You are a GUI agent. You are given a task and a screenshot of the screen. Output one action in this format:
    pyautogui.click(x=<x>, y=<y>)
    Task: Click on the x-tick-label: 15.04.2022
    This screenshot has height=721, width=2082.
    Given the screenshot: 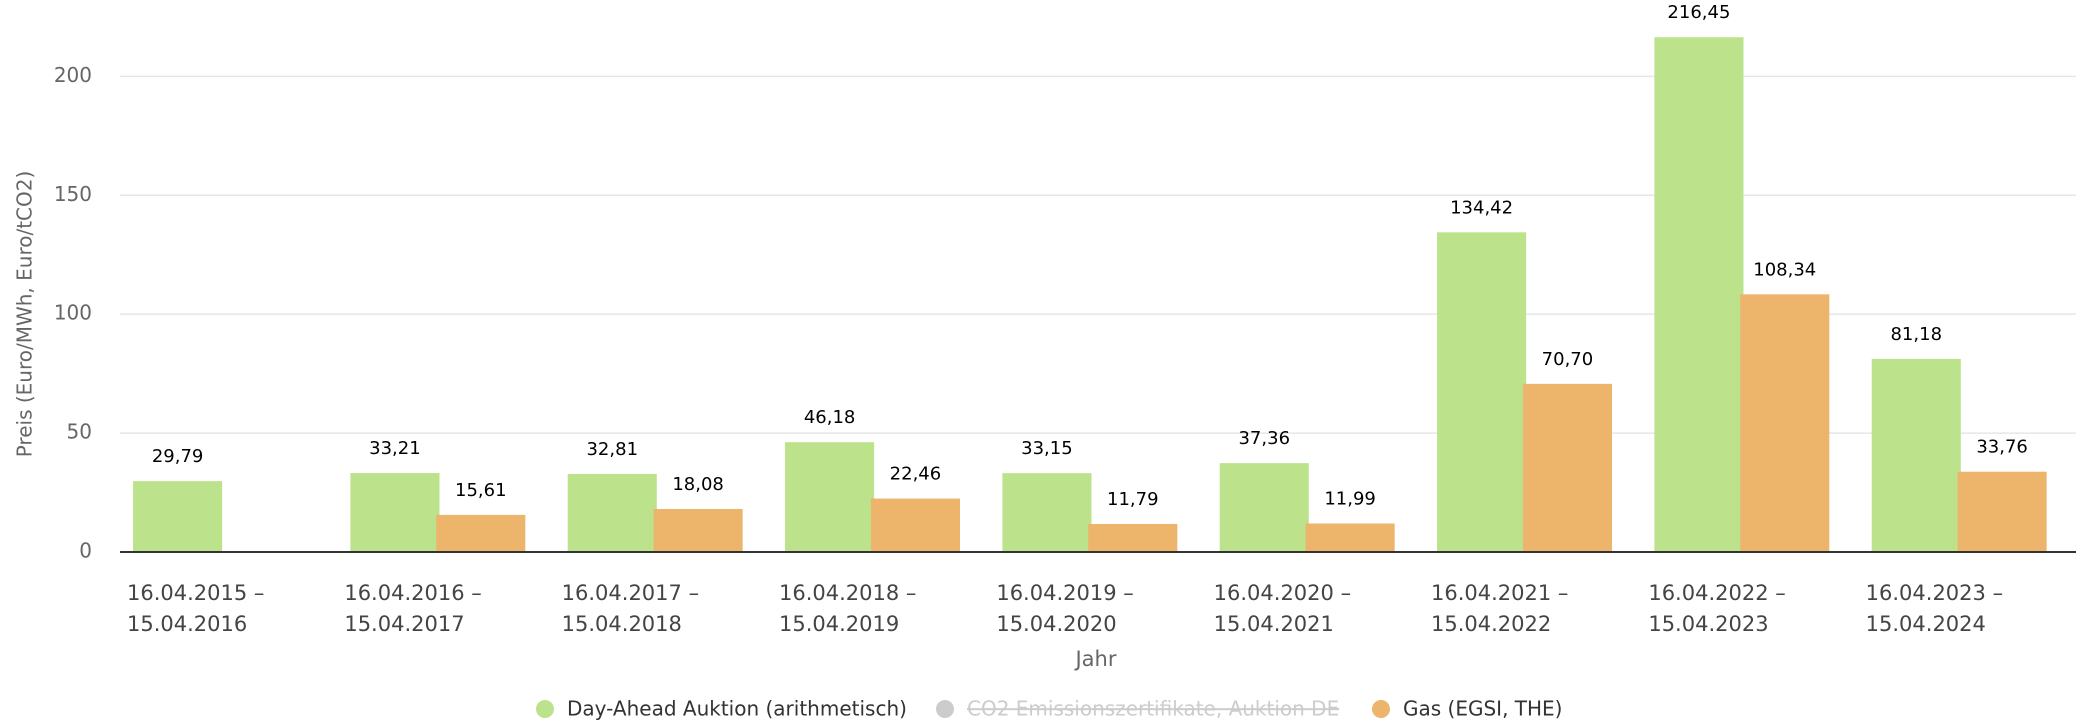 What is the action you would take?
    pyautogui.click(x=1491, y=624)
    